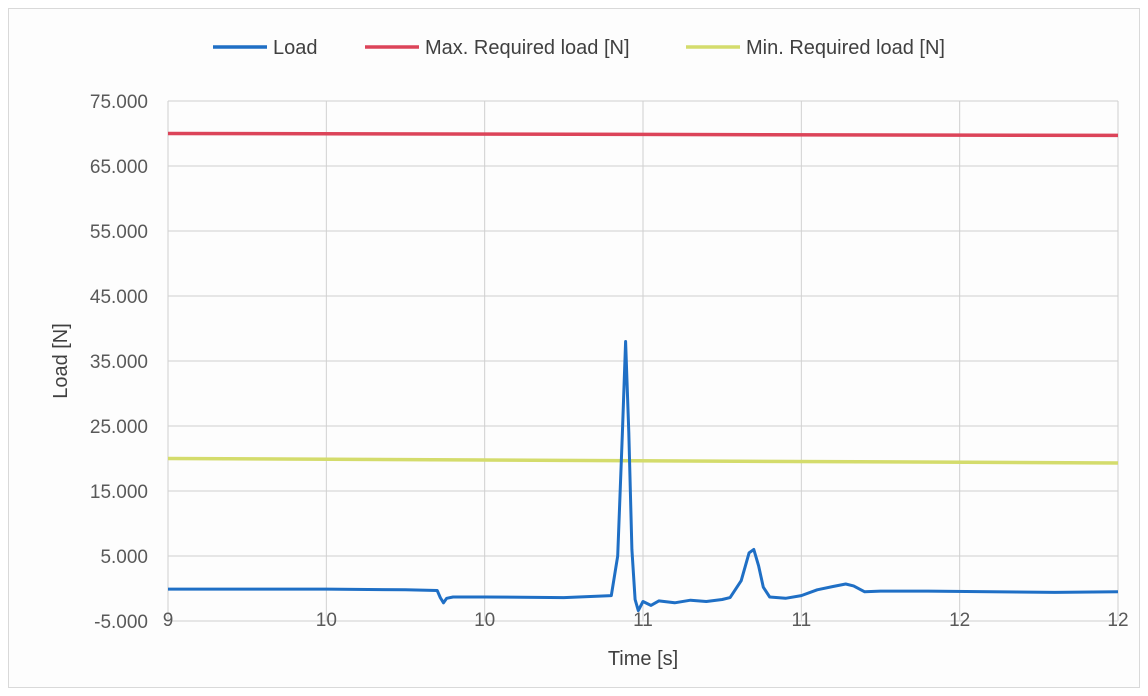 The image size is (1148, 696). I want to click on x-axis-label: Time [s], so click(643, 659).